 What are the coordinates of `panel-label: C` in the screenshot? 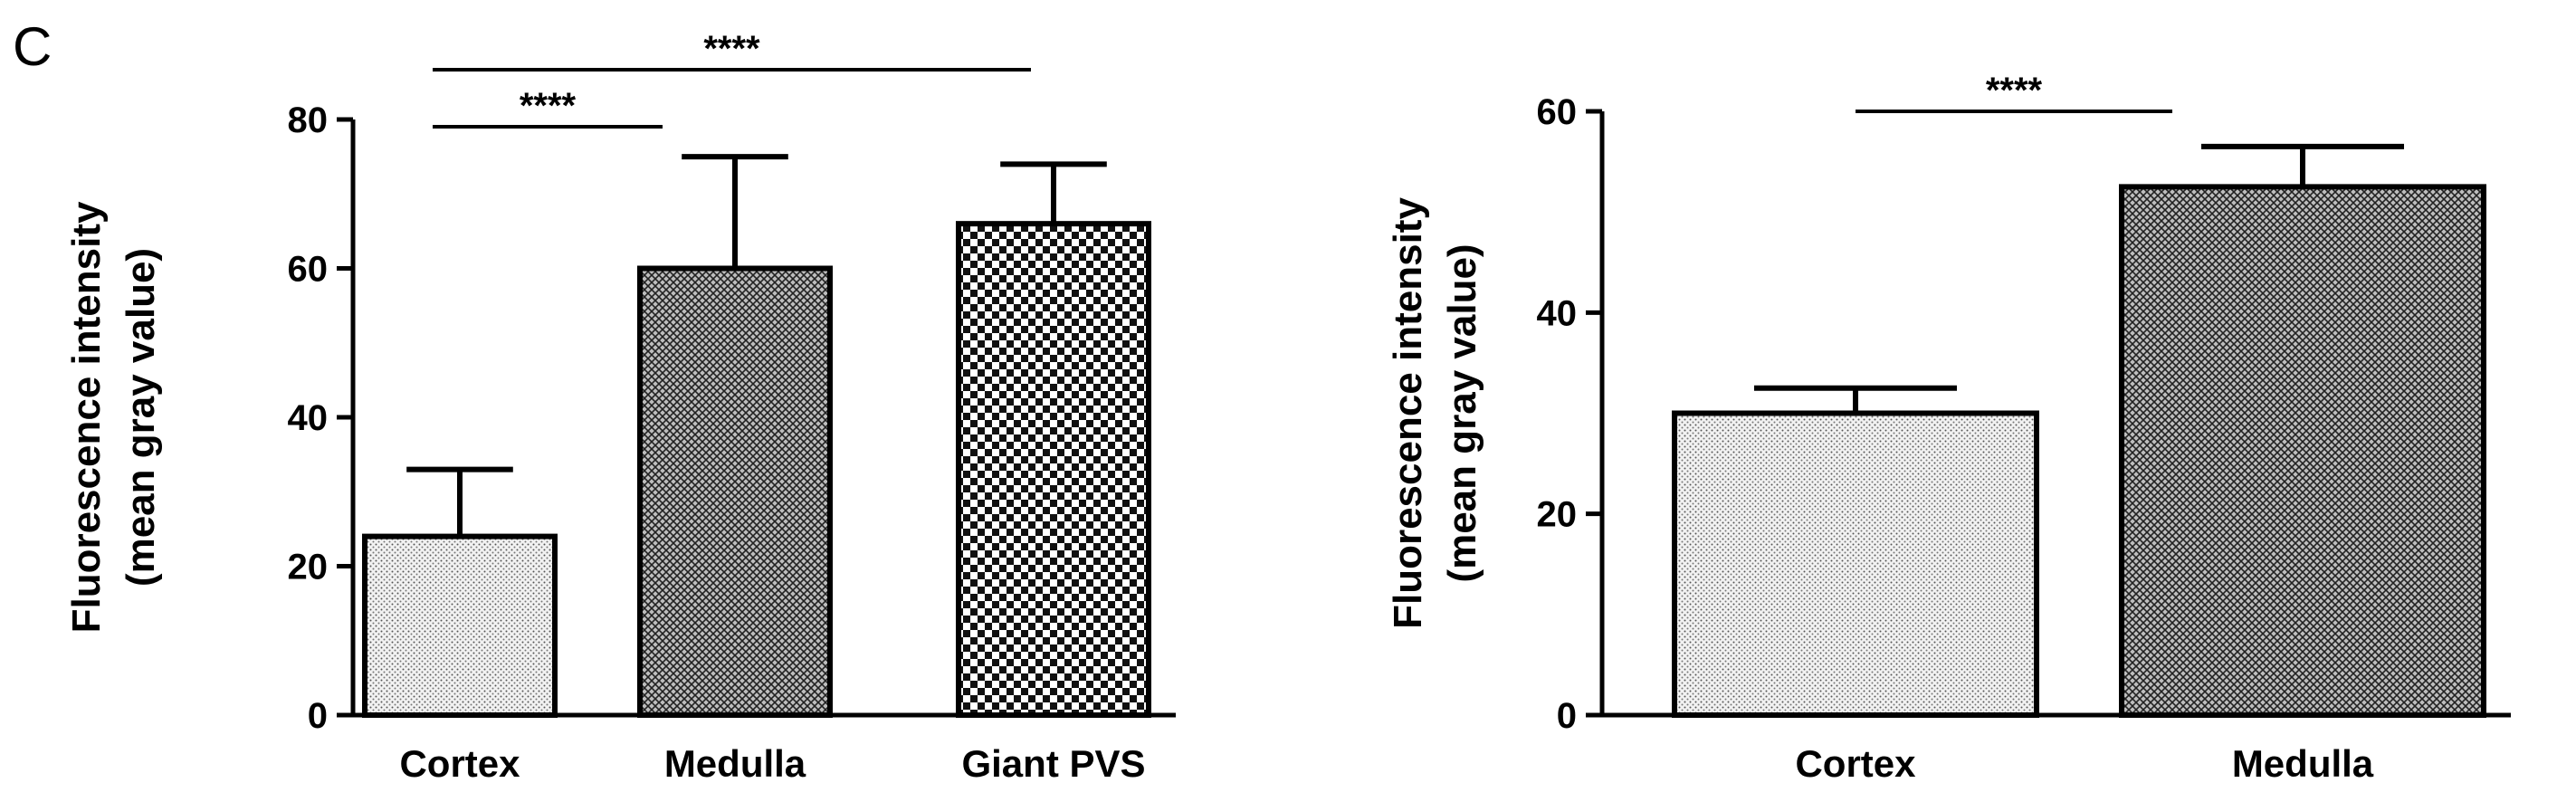 It's located at (33, 46).